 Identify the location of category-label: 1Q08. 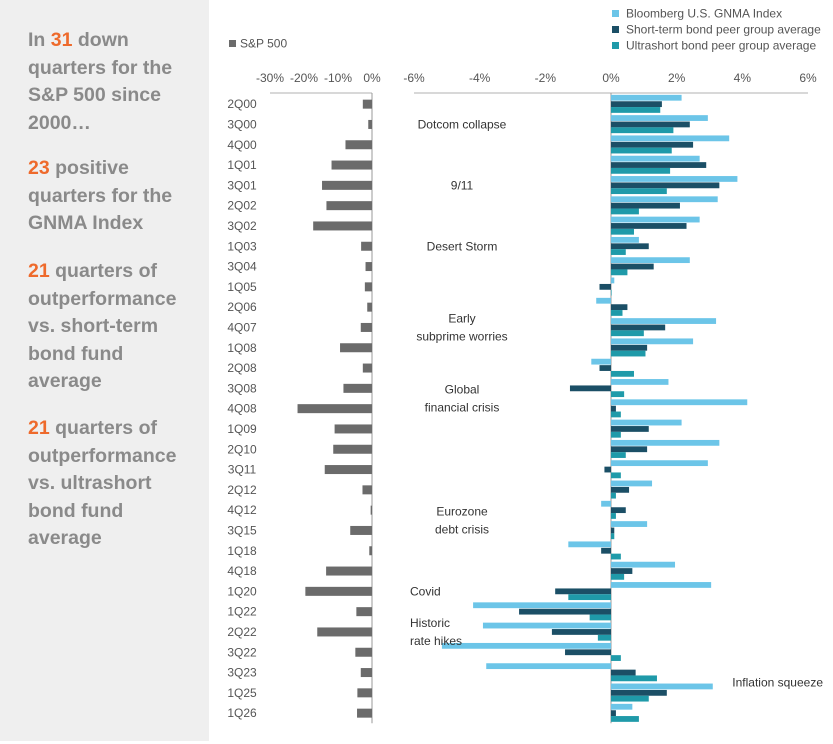
(242, 348).